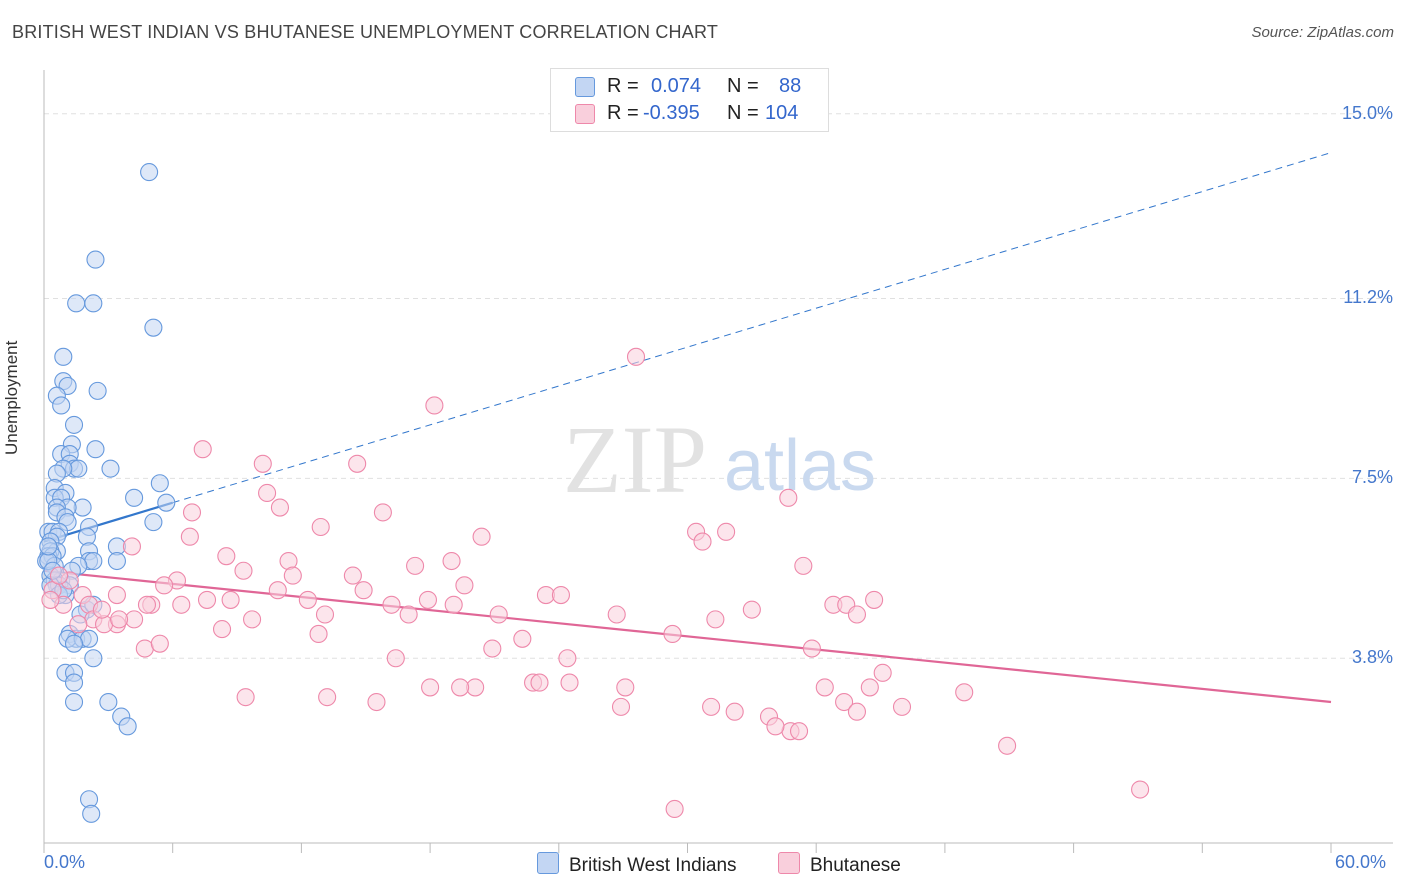  What do you see at coordinates (687, 636) in the screenshot?
I see `trend-line-bhutanese` at bounding box center [687, 636].